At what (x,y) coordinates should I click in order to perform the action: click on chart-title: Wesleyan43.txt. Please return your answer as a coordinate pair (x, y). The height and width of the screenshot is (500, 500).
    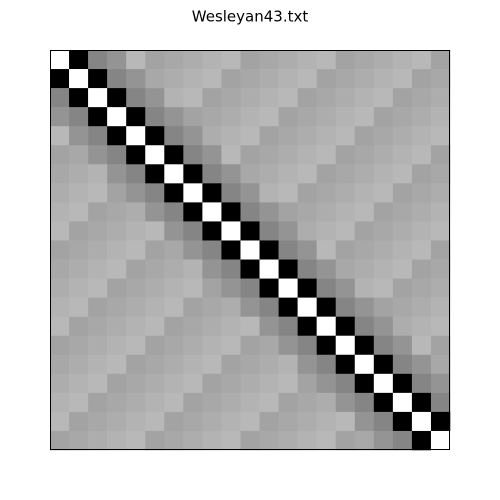
    Looking at the image, I should click on (250, 17).